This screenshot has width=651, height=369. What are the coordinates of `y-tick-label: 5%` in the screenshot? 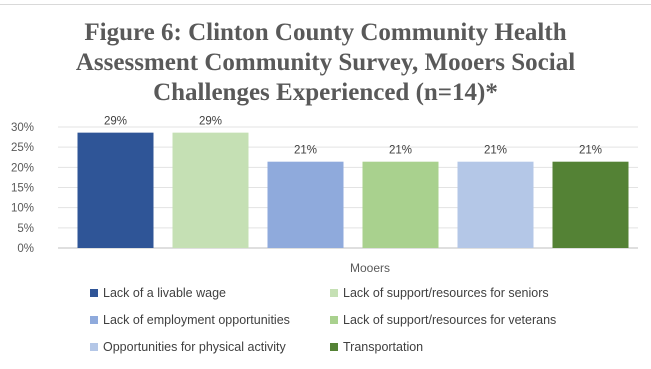 It's located at (25, 229).